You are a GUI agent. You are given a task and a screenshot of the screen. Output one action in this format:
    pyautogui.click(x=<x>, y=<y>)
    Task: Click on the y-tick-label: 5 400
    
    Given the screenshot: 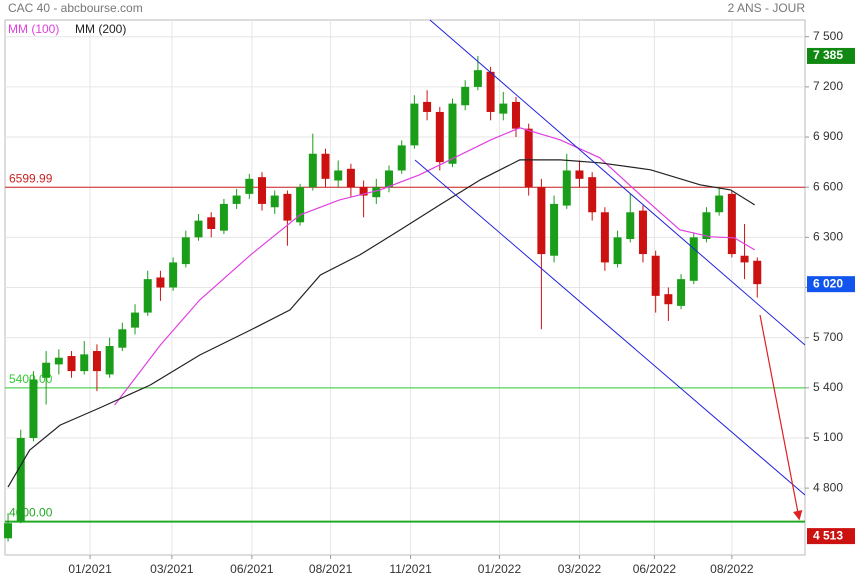 What is the action you would take?
    pyautogui.click(x=828, y=387)
    